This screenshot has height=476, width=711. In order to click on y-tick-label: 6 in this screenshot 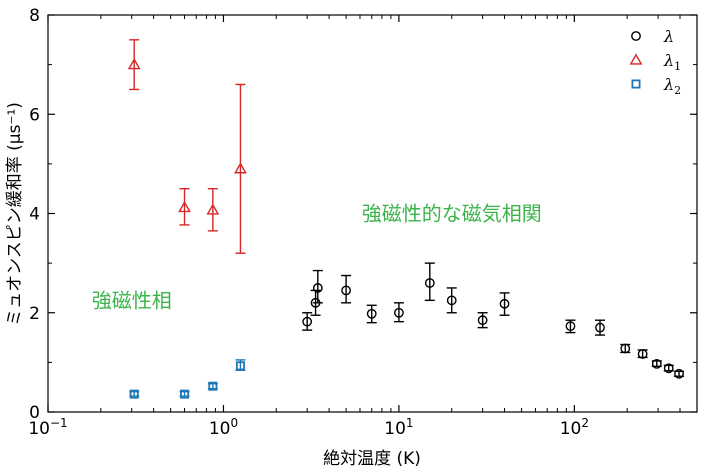, I will do `click(34, 115)`.